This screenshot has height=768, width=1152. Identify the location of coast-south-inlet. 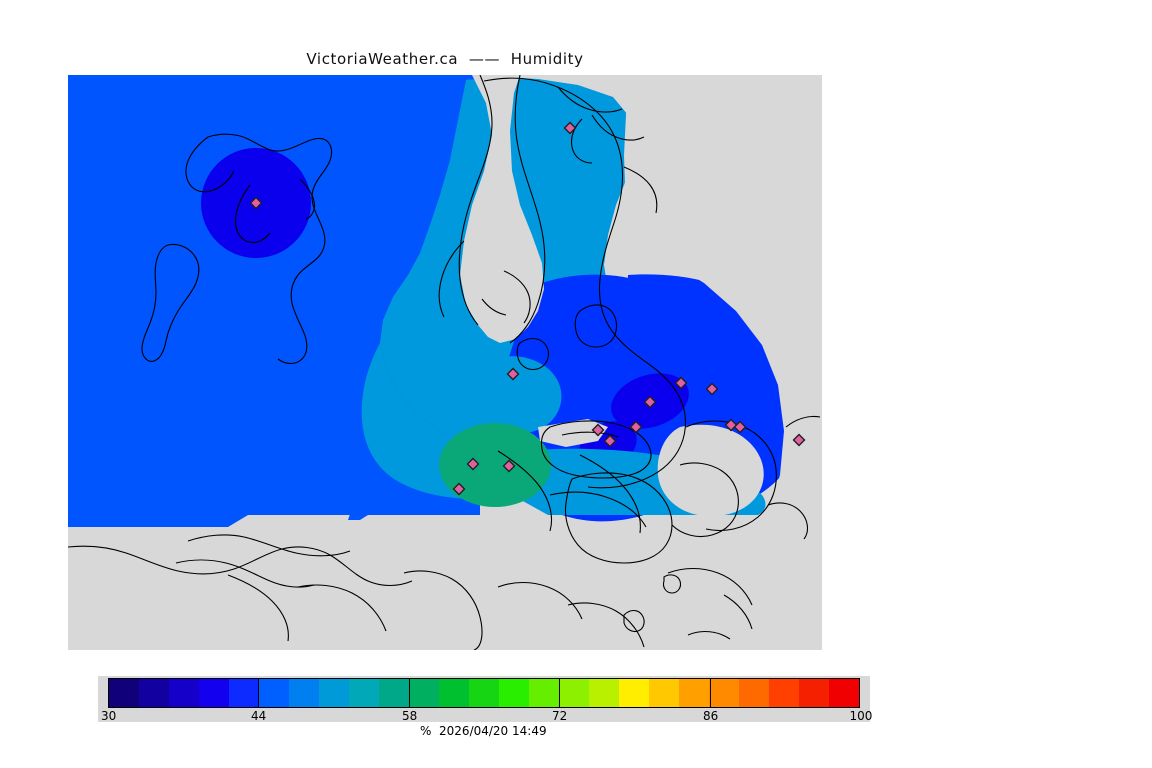
(245, 573).